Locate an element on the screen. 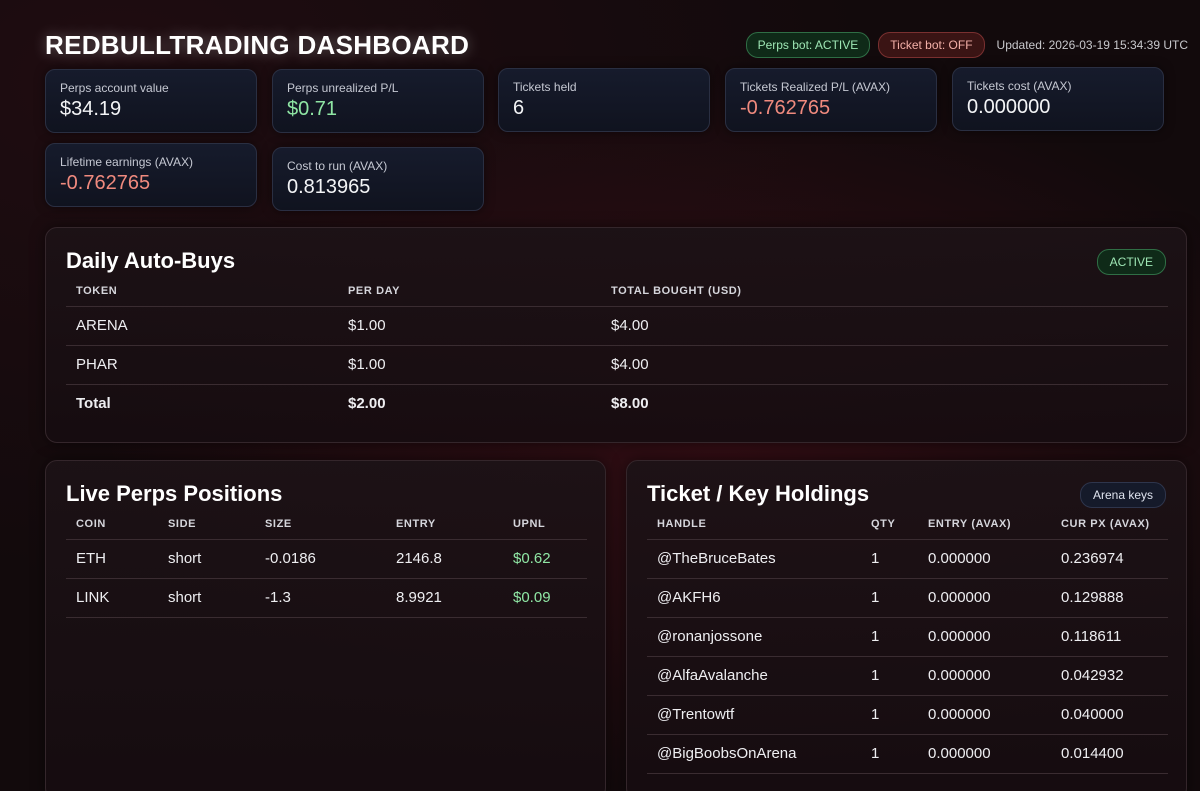  stat-value: 0.000000 is located at coordinates (1009, 107).